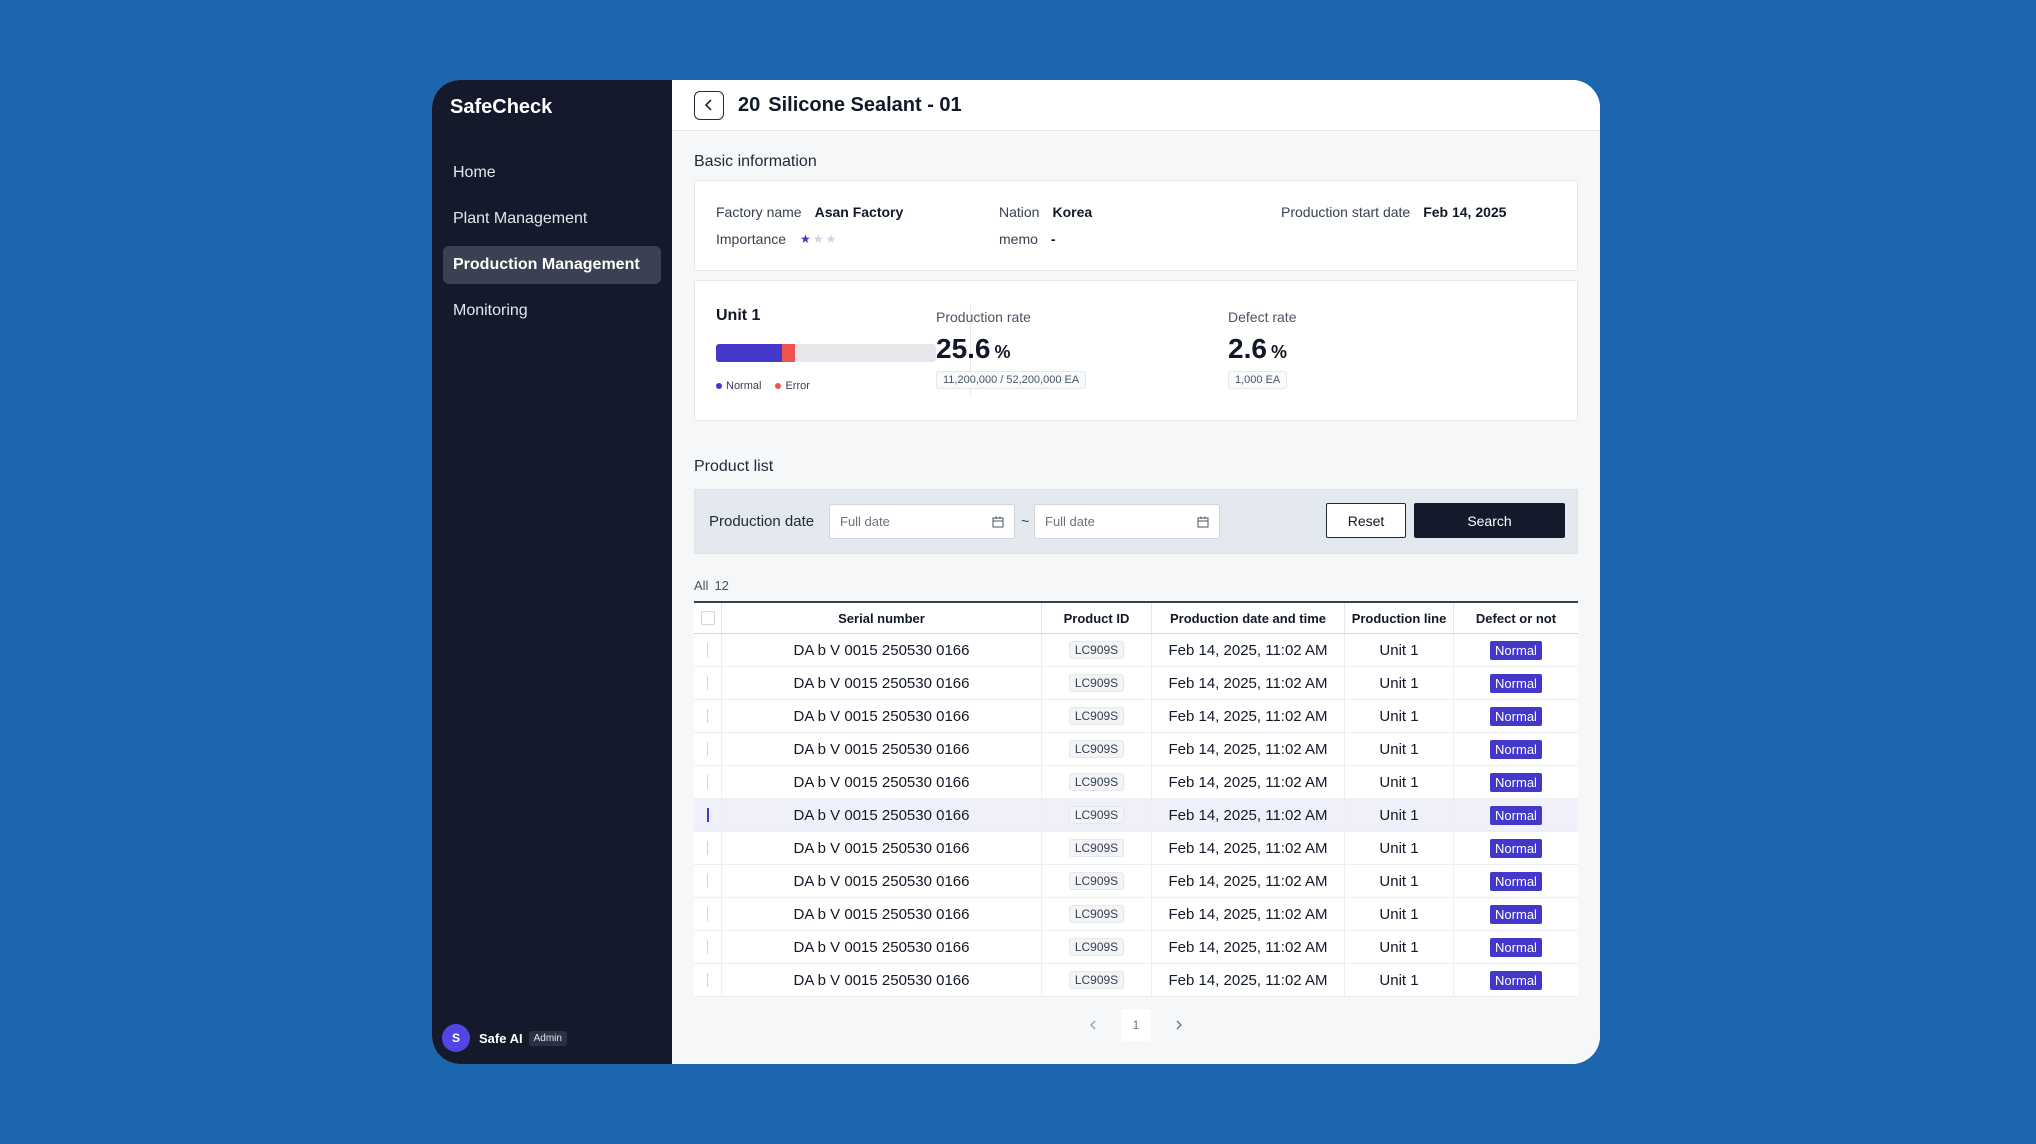 This screenshot has width=2036, height=1144. I want to click on column-header-defect: Defect or not, so click(1516, 618).